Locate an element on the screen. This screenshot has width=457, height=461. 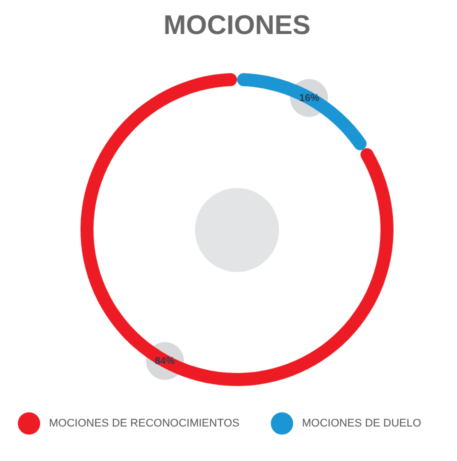
donut-slice is located at coordinates (302, 111).